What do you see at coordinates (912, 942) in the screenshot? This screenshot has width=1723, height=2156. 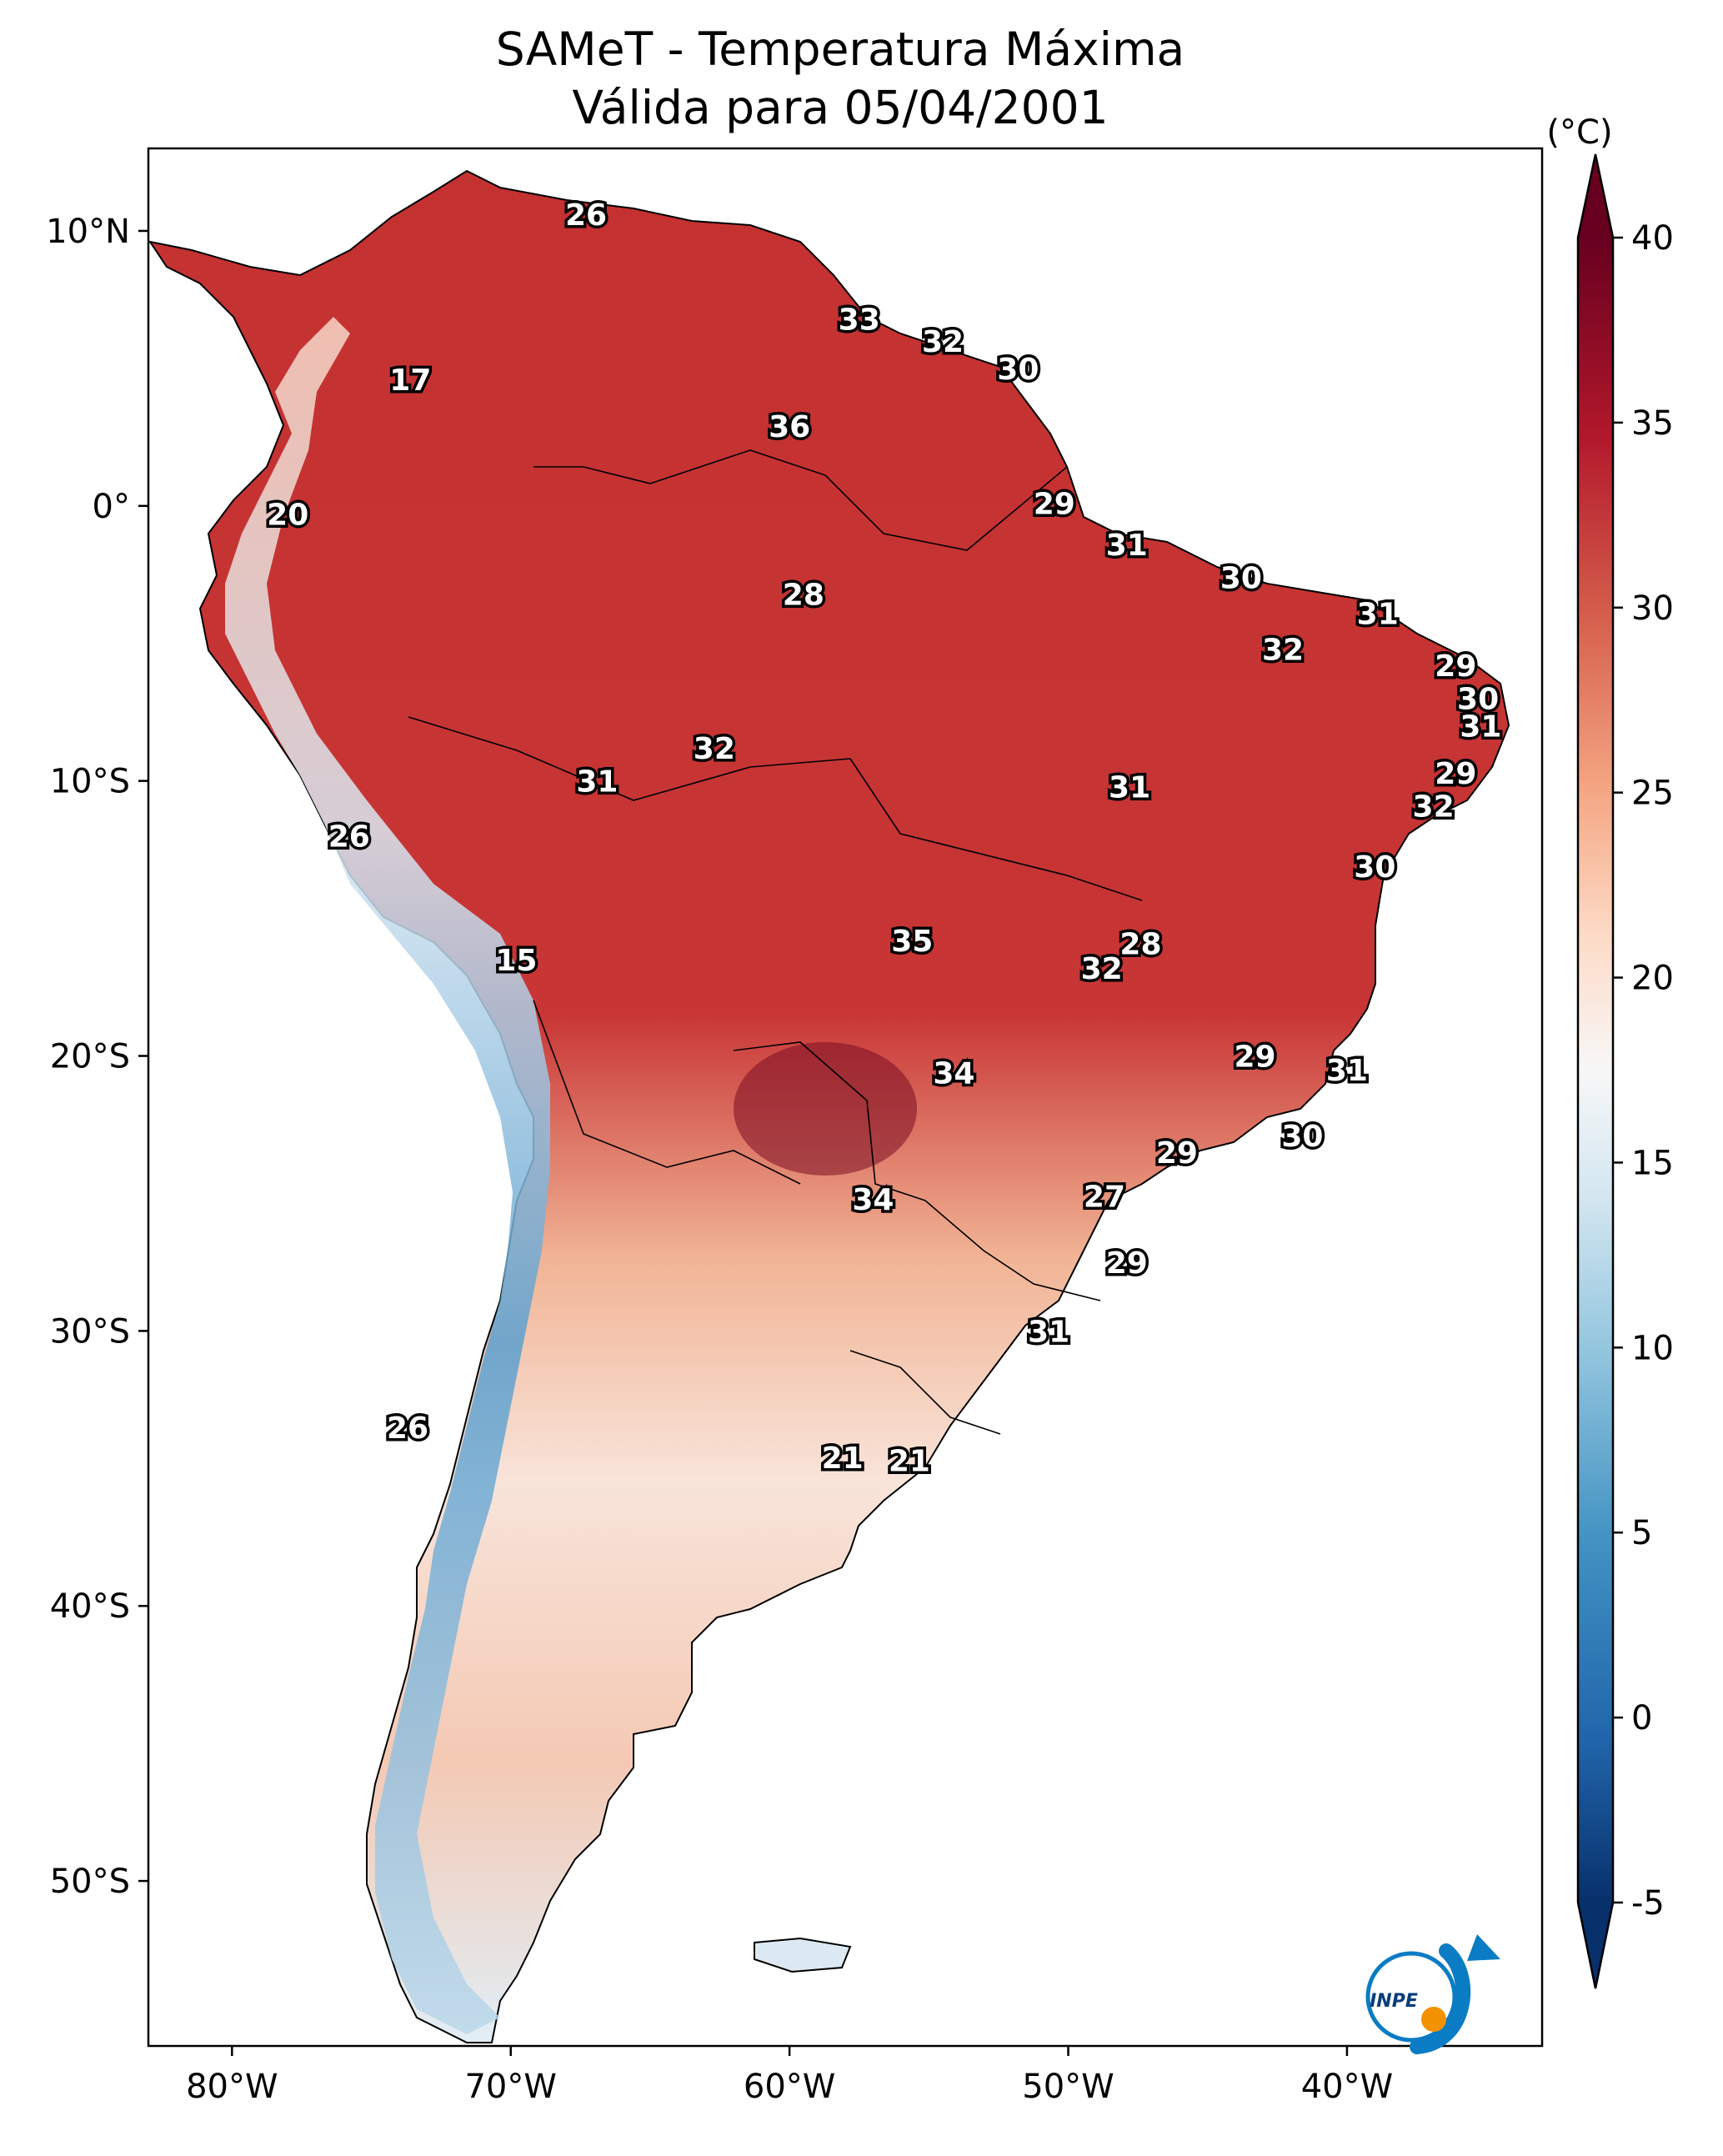 I see `temperature-point-label: 35` at bounding box center [912, 942].